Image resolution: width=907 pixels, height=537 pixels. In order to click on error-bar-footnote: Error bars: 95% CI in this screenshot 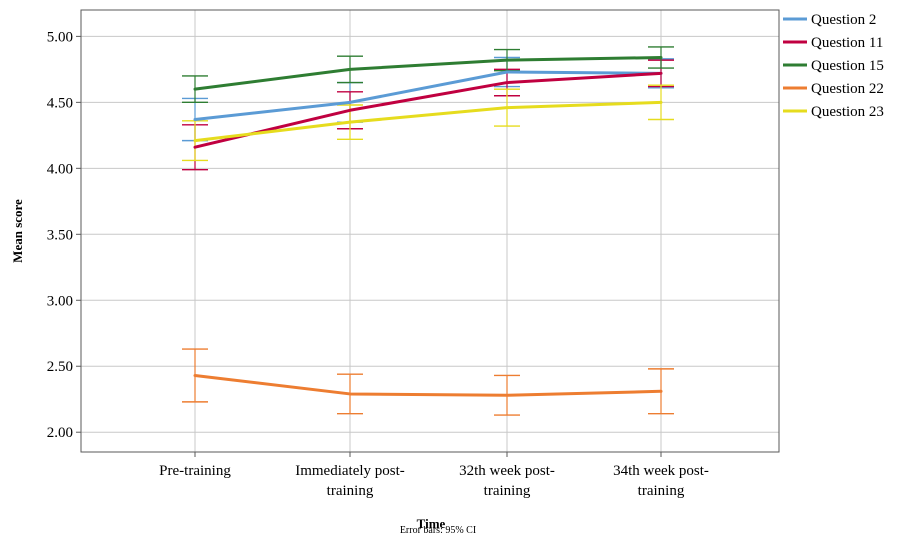, I will do `click(438, 530)`.